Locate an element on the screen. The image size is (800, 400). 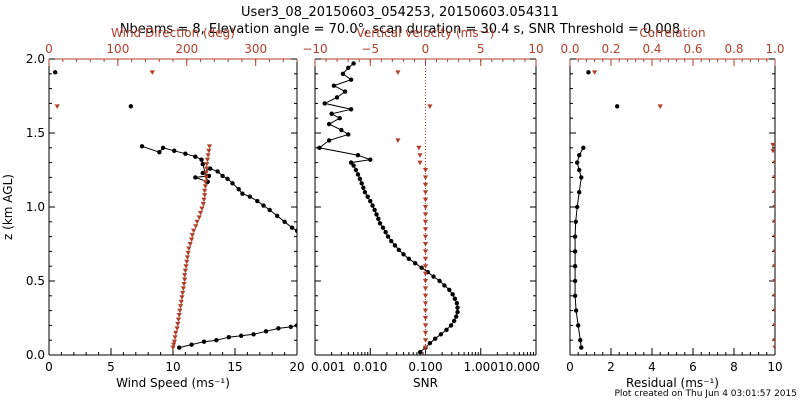
x-bottom-tick-label: 20 is located at coordinates (296, 367).